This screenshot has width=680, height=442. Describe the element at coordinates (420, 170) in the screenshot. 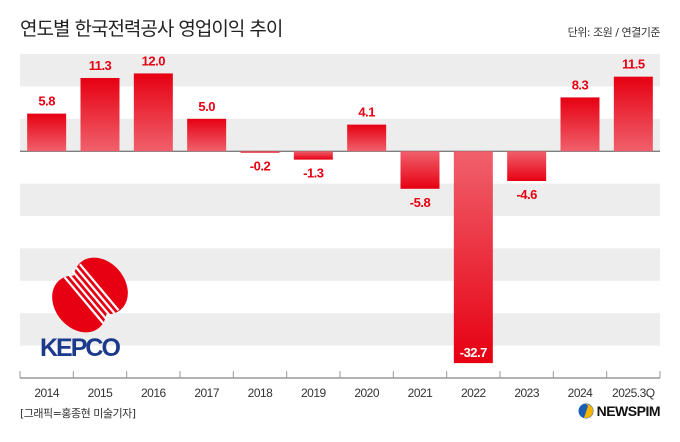

I see `bar-2021` at that location.